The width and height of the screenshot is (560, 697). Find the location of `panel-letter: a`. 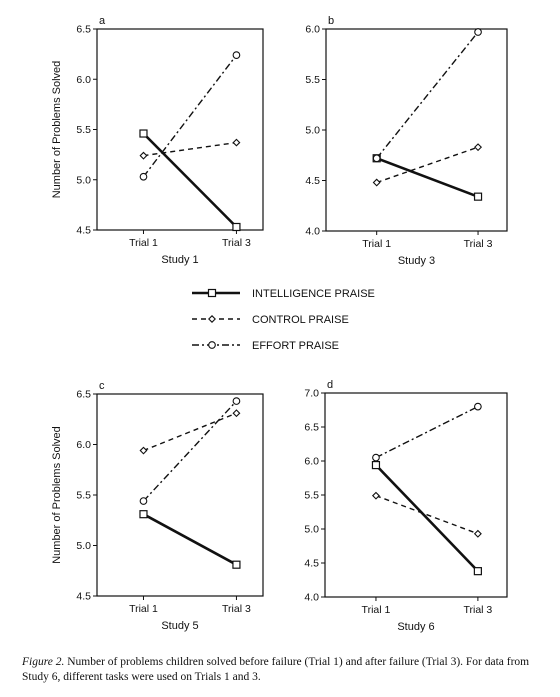

panel-letter: a is located at coordinates (102, 21).